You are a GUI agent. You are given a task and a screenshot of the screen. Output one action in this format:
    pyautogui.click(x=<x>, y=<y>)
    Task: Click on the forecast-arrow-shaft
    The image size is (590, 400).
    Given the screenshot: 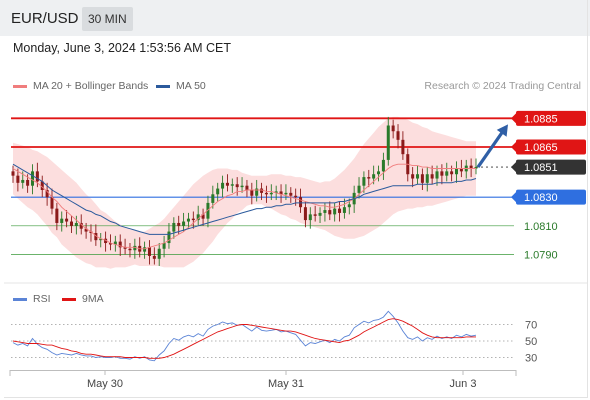 What is the action you would take?
    pyautogui.click(x=491, y=147)
    